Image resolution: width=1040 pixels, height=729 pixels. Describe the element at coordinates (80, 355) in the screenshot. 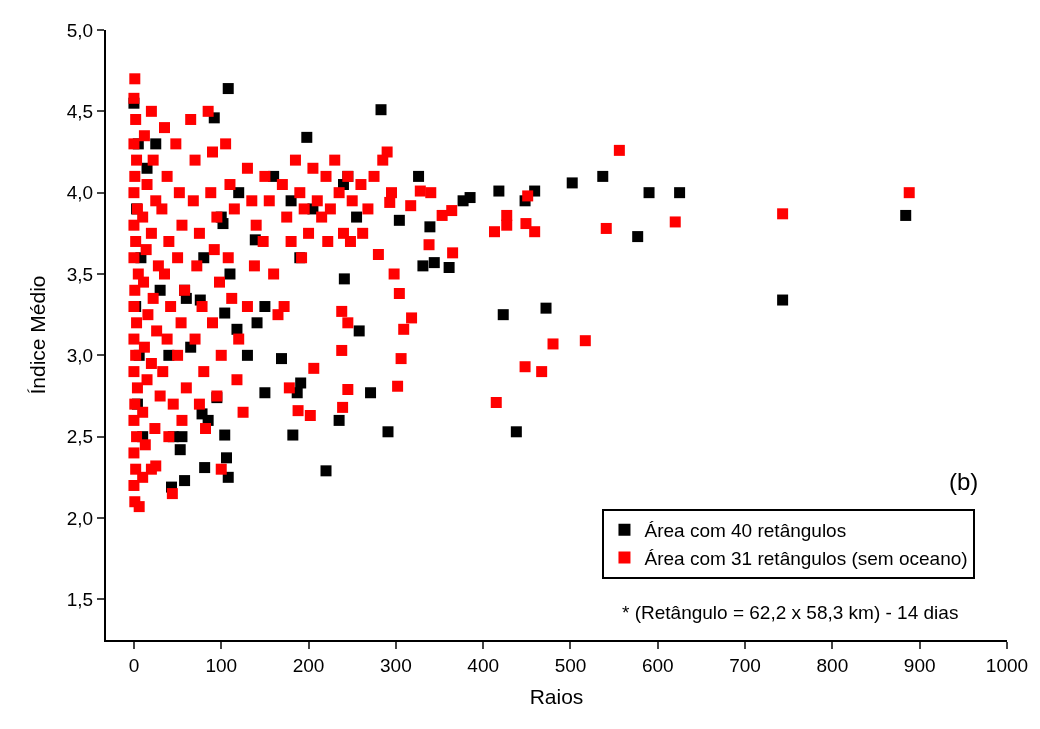

I see `y-tick-label: 3,0` at that location.